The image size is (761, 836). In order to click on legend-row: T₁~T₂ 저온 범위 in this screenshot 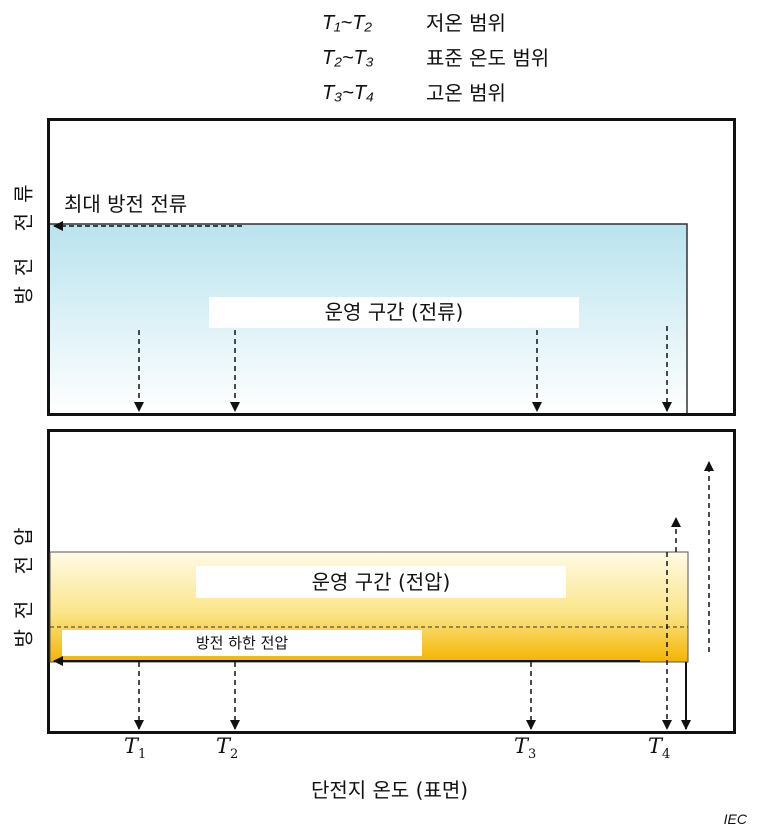, I will do `click(435, 23)`.